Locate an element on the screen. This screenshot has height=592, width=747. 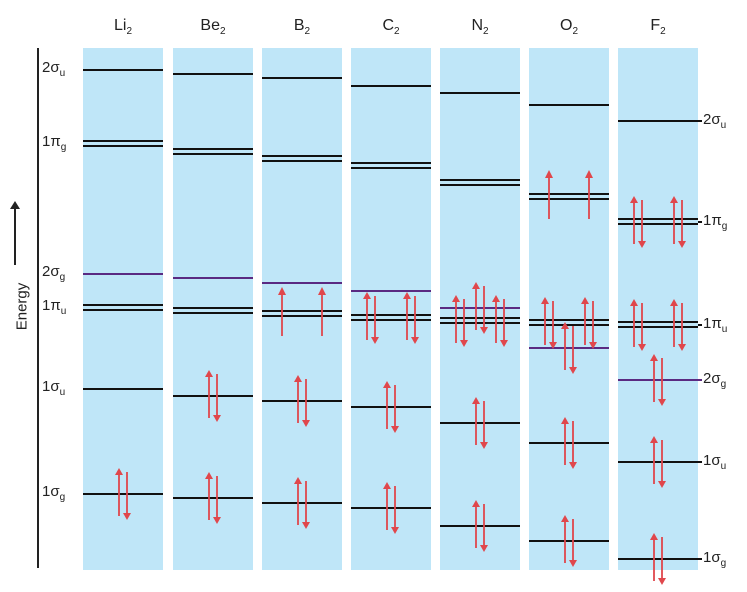
molecule-title: F2 is located at coordinates (658, 27).